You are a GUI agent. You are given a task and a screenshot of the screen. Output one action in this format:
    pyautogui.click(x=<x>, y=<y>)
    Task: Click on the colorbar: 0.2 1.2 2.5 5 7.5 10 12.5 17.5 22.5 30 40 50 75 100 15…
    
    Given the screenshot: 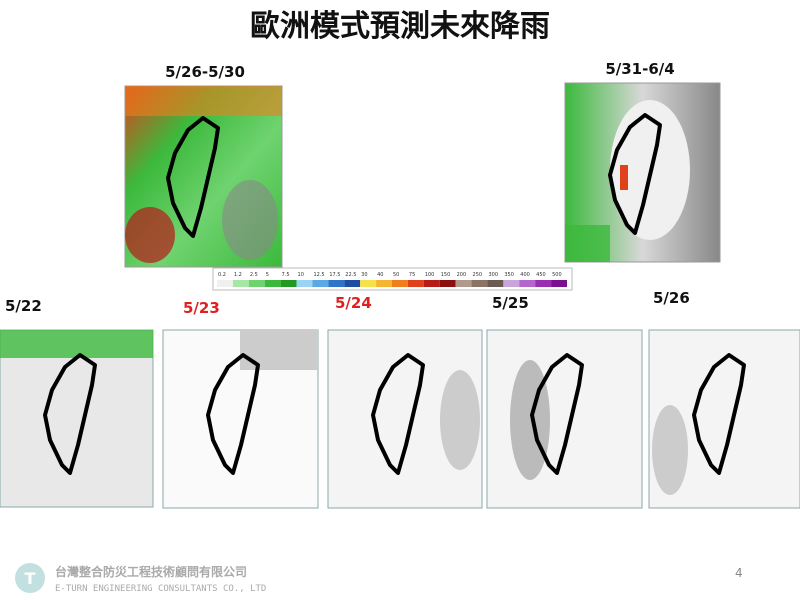 What is the action you would take?
    pyautogui.click(x=392, y=279)
    